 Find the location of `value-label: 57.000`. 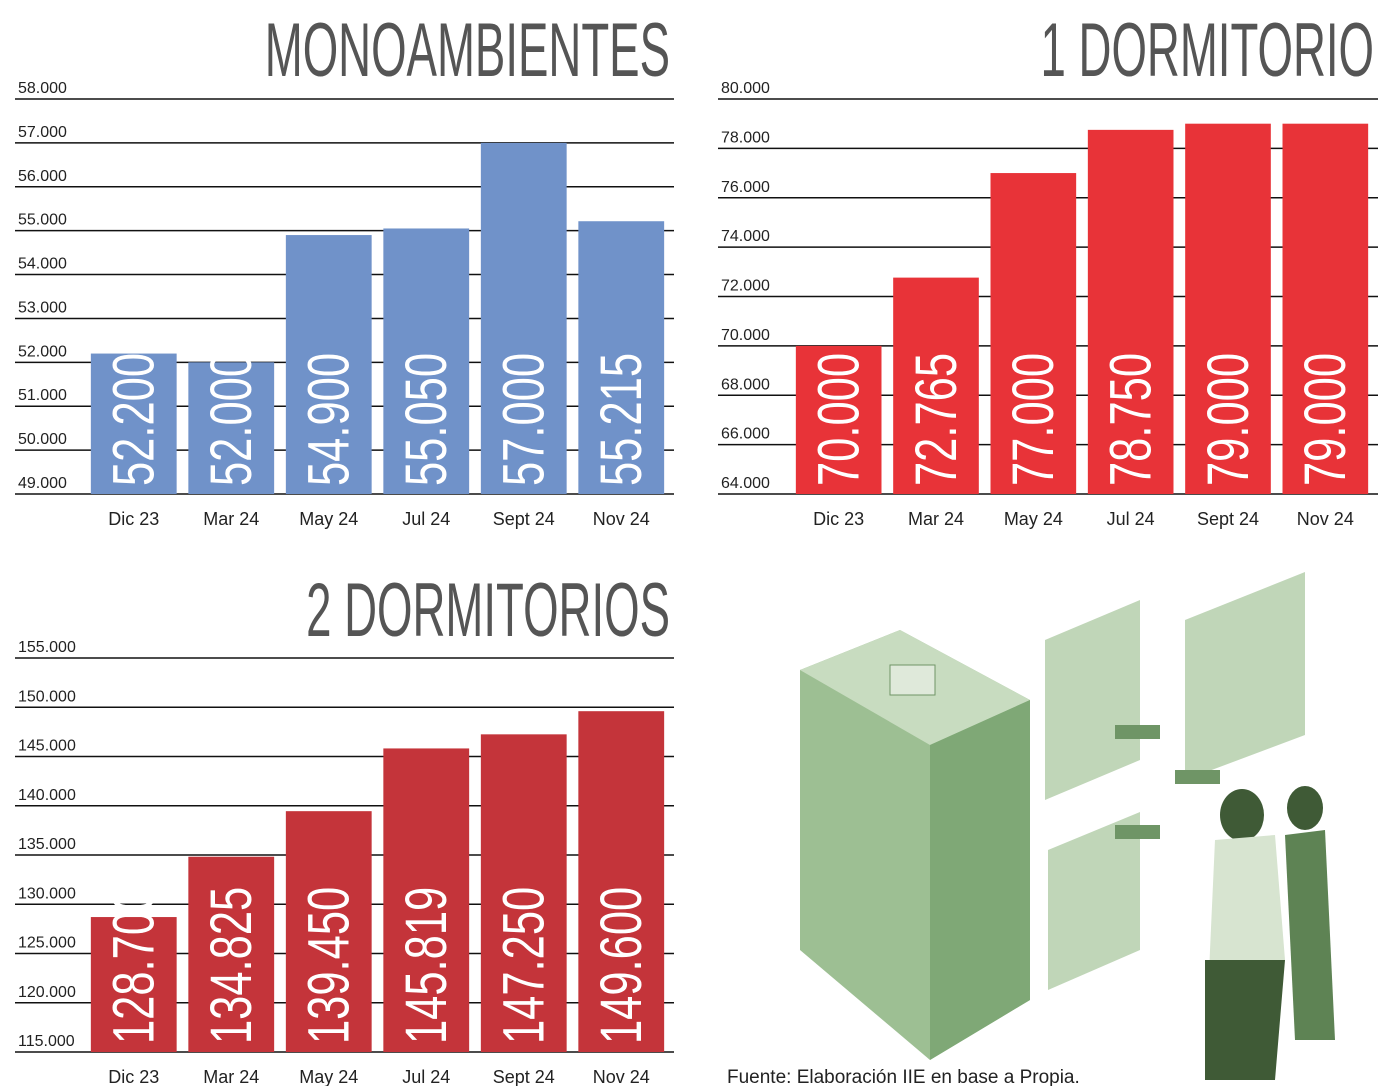

value-label: 57.000 is located at coordinates (524, 419).